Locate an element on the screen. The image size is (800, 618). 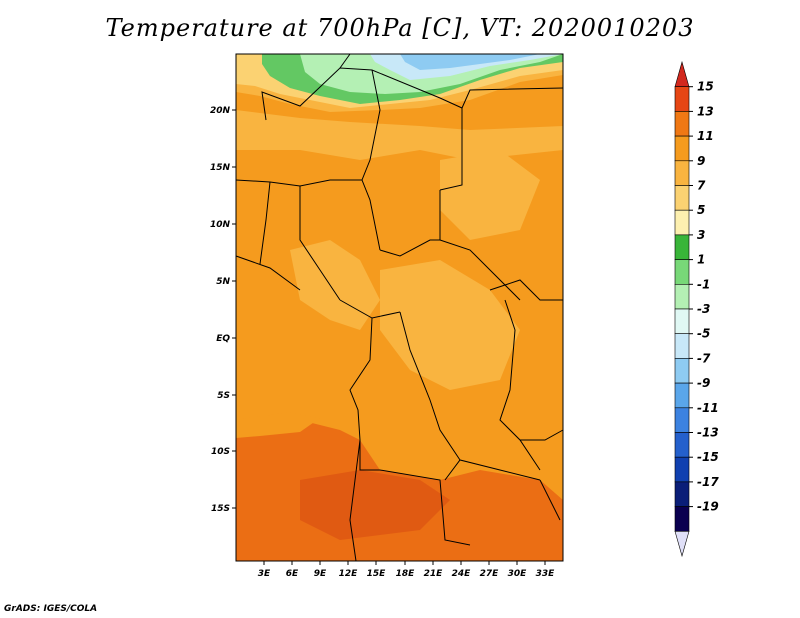
lat-label: 5S is located at coordinates (223, 396).